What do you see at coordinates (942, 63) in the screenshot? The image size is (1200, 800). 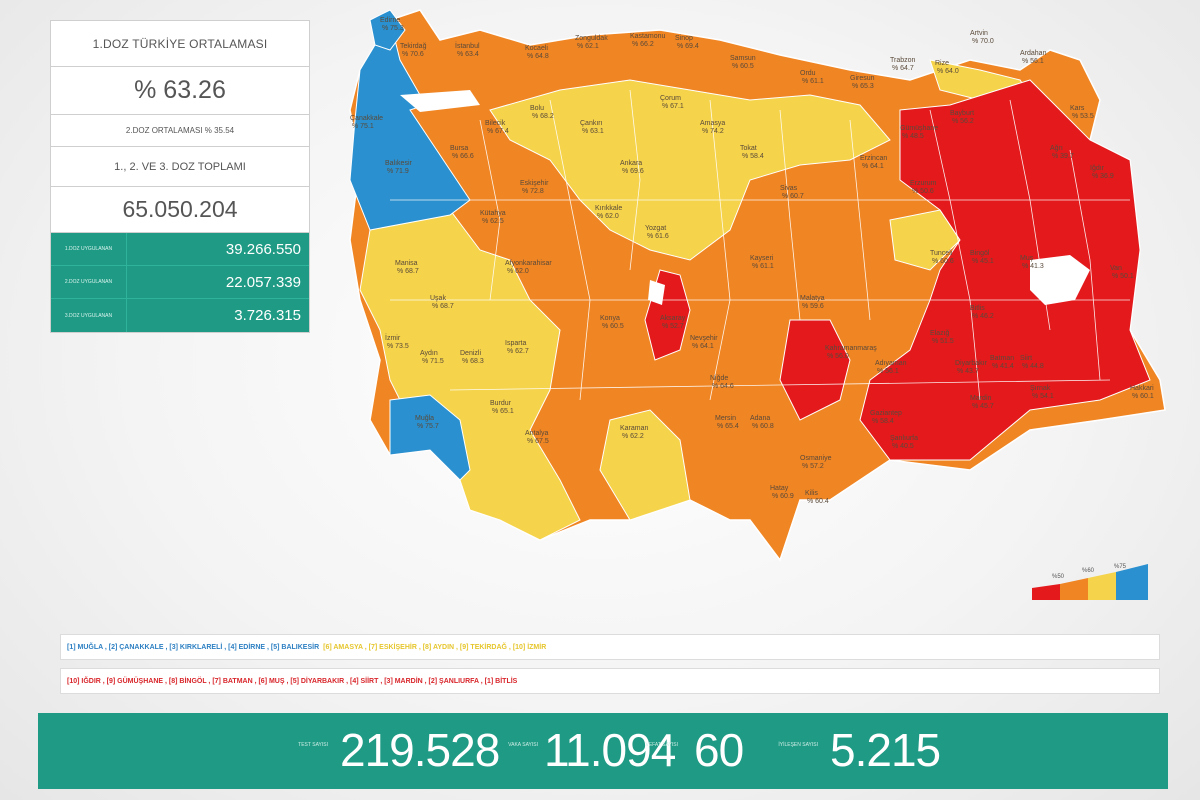 I see `province-name: Rize` at bounding box center [942, 63].